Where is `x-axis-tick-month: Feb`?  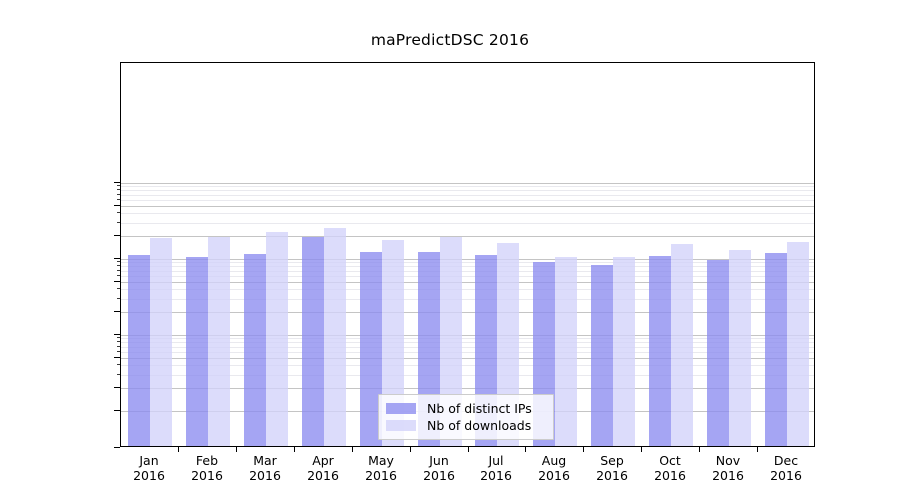 x-axis-tick-month: Feb is located at coordinates (207, 460).